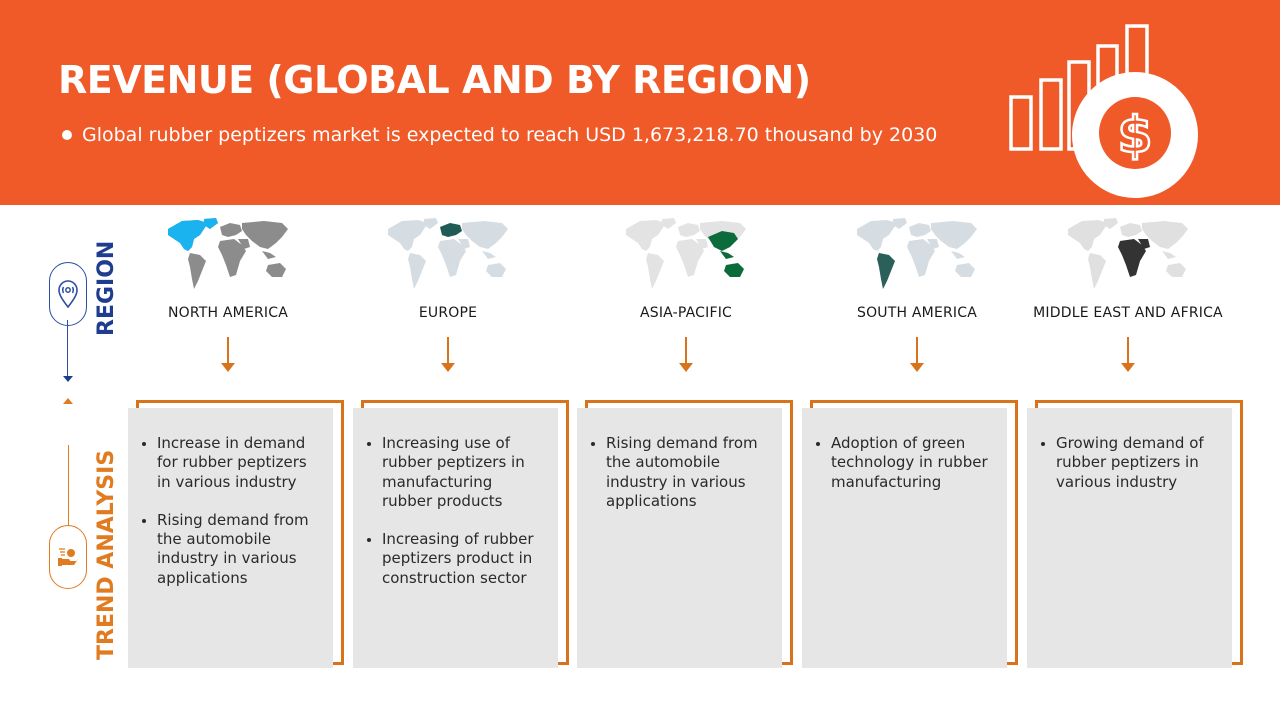 The image size is (1280, 720). I want to click on region-column-north-america: NORTH AMERICA, so click(228, 295).